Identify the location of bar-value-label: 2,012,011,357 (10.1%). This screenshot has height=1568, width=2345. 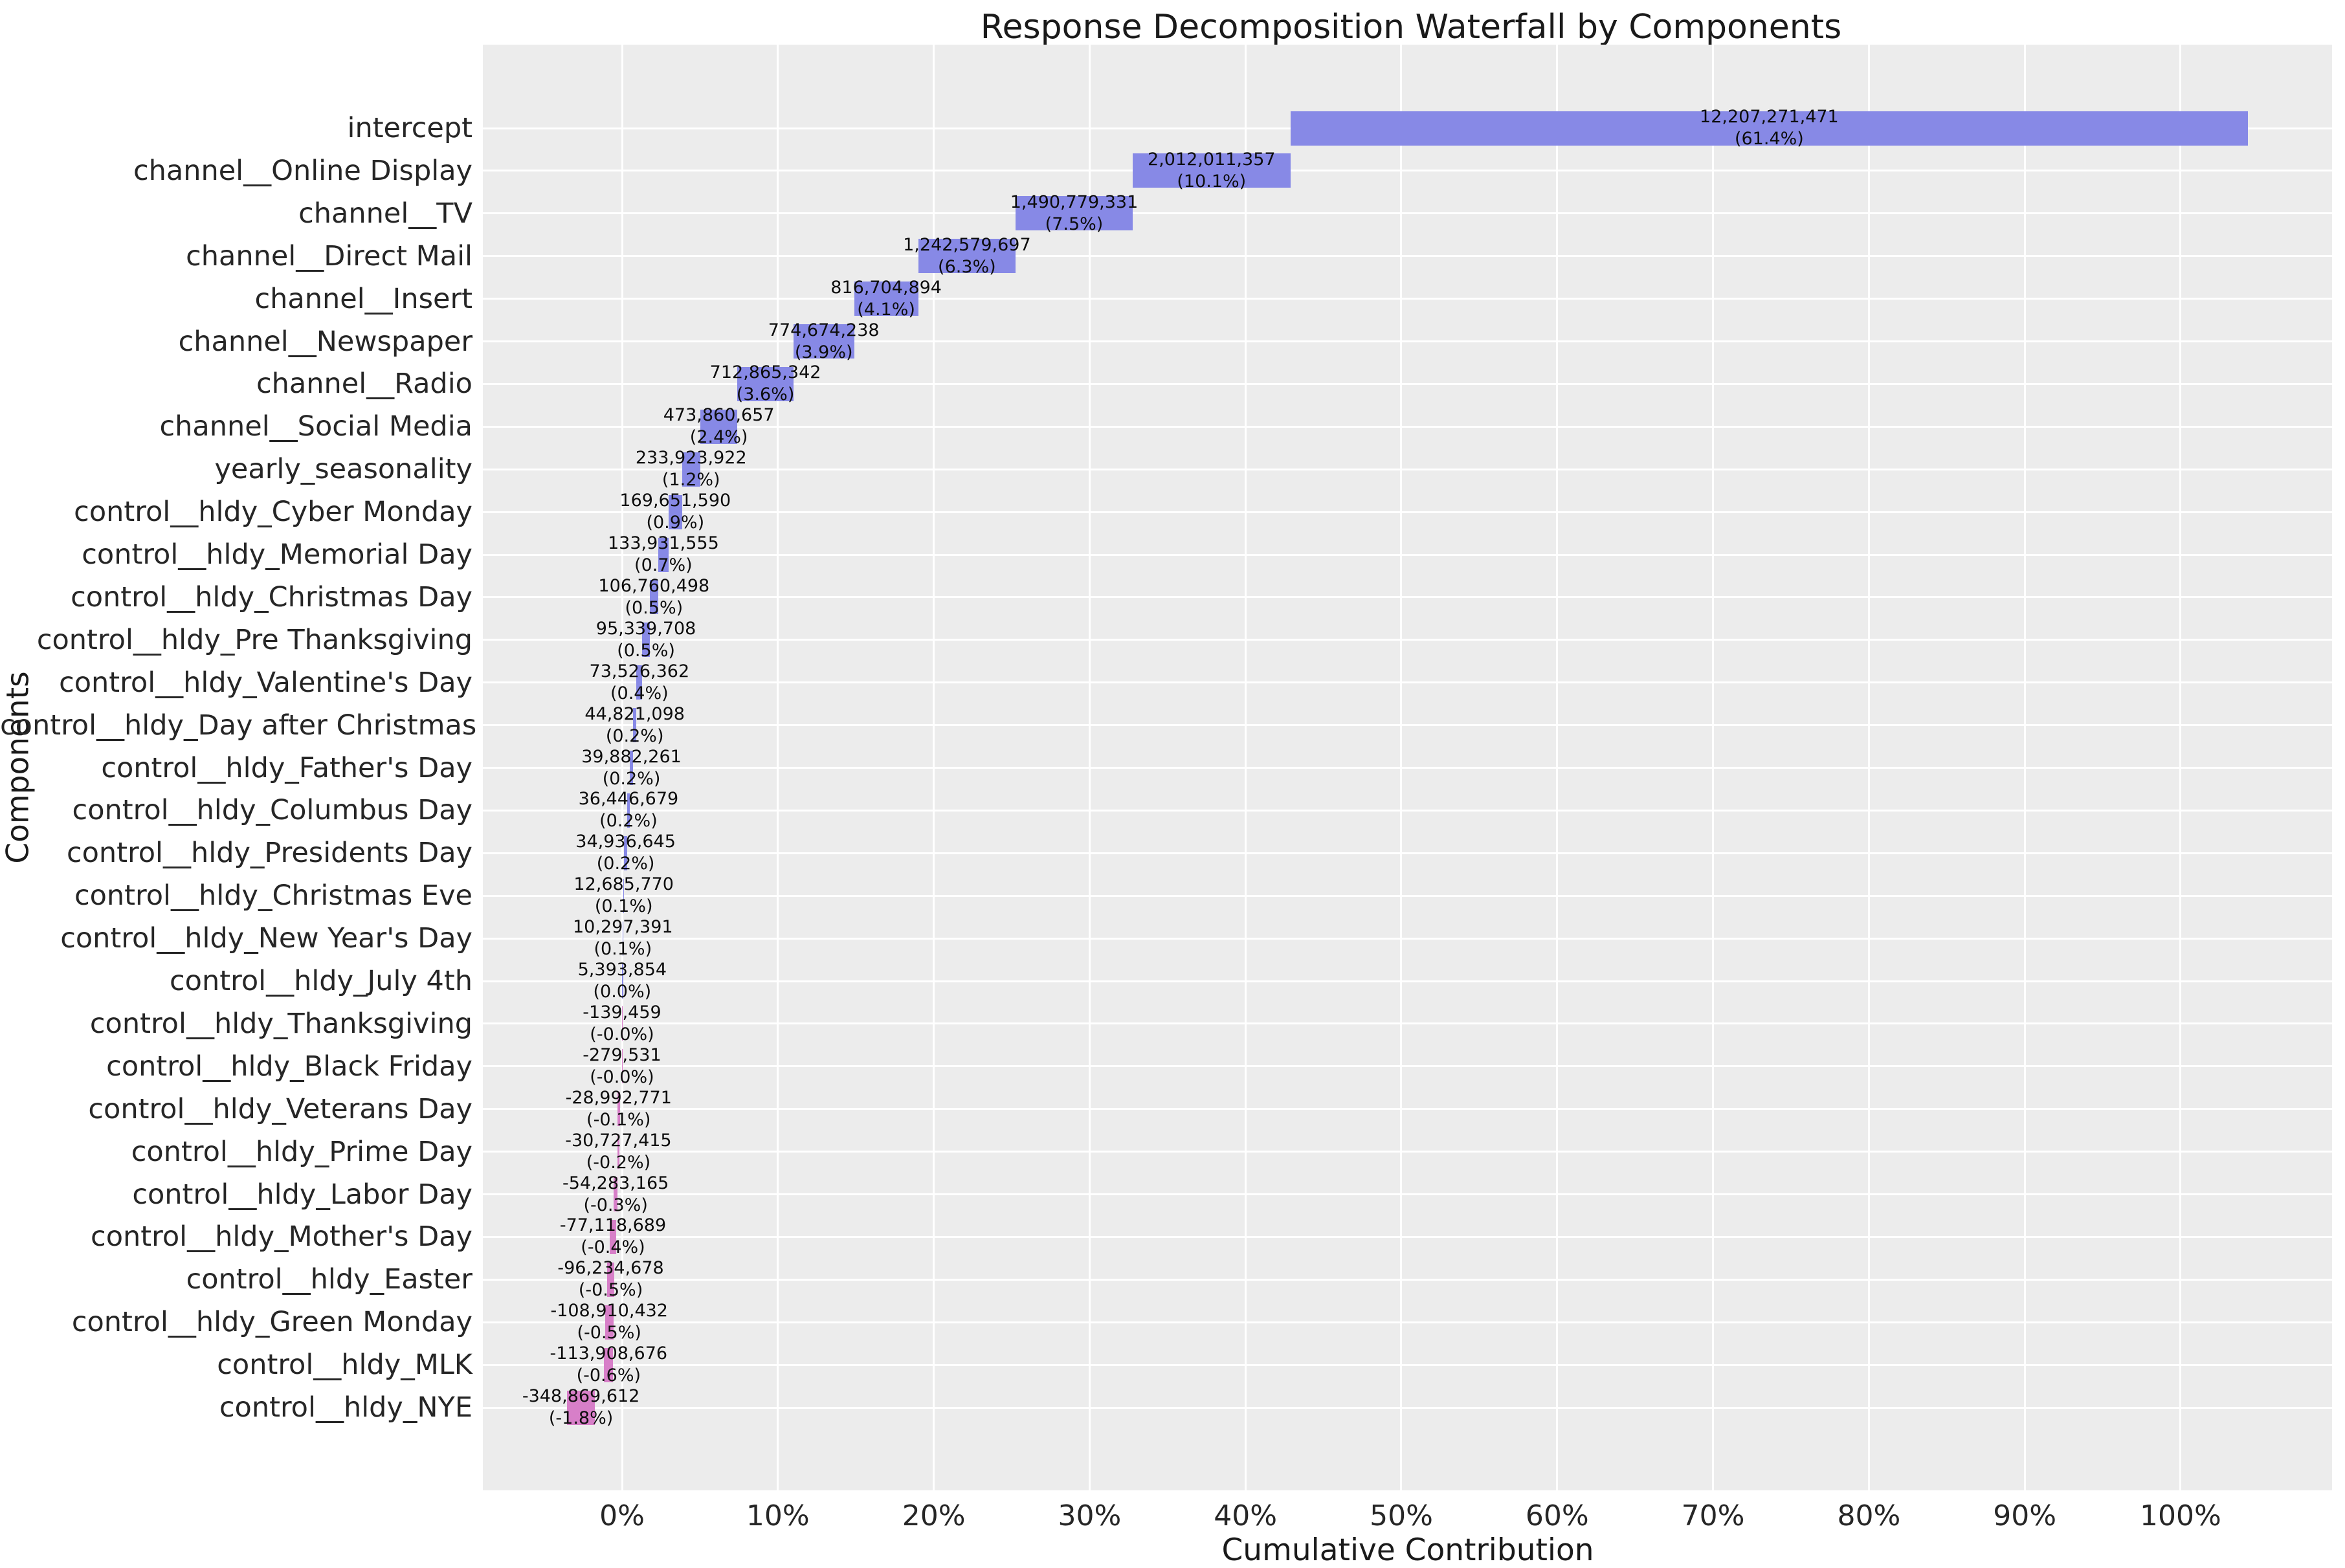
(1212, 171).